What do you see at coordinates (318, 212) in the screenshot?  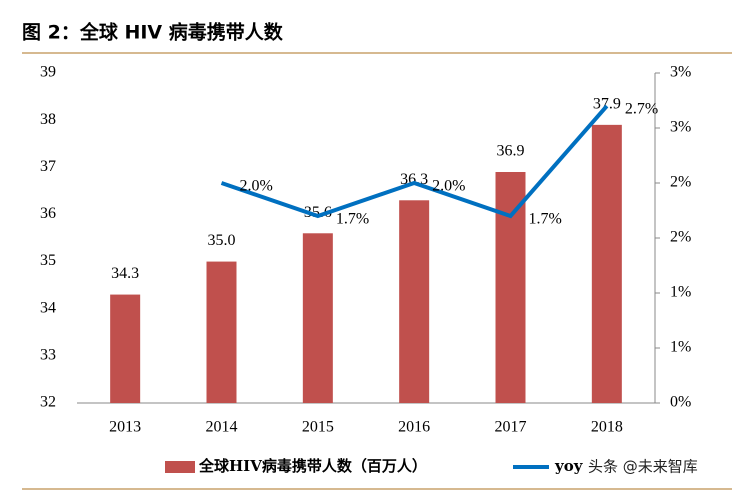 I see `bar-value-label: 35.6` at bounding box center [318, 212].